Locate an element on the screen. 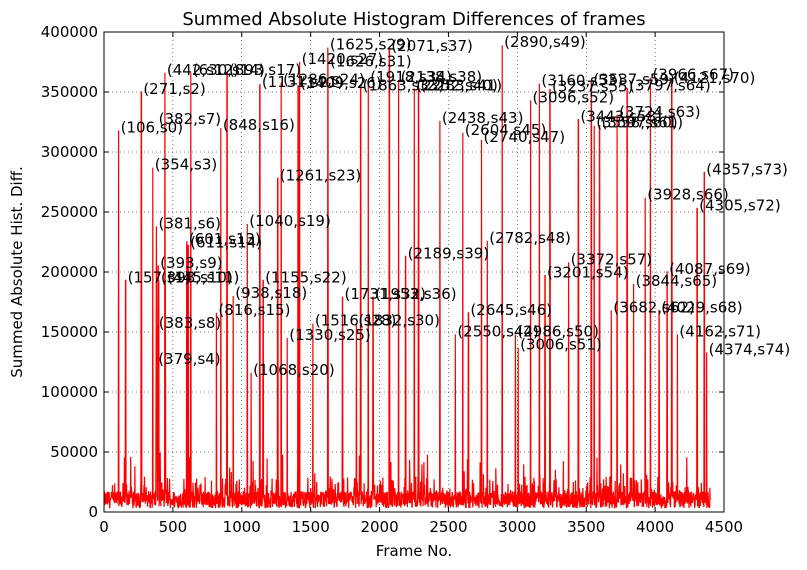 Image resolution: width=807 pixels, height=570 pixels. y-tick-label: 50000 is located at coordinates (74, 452).